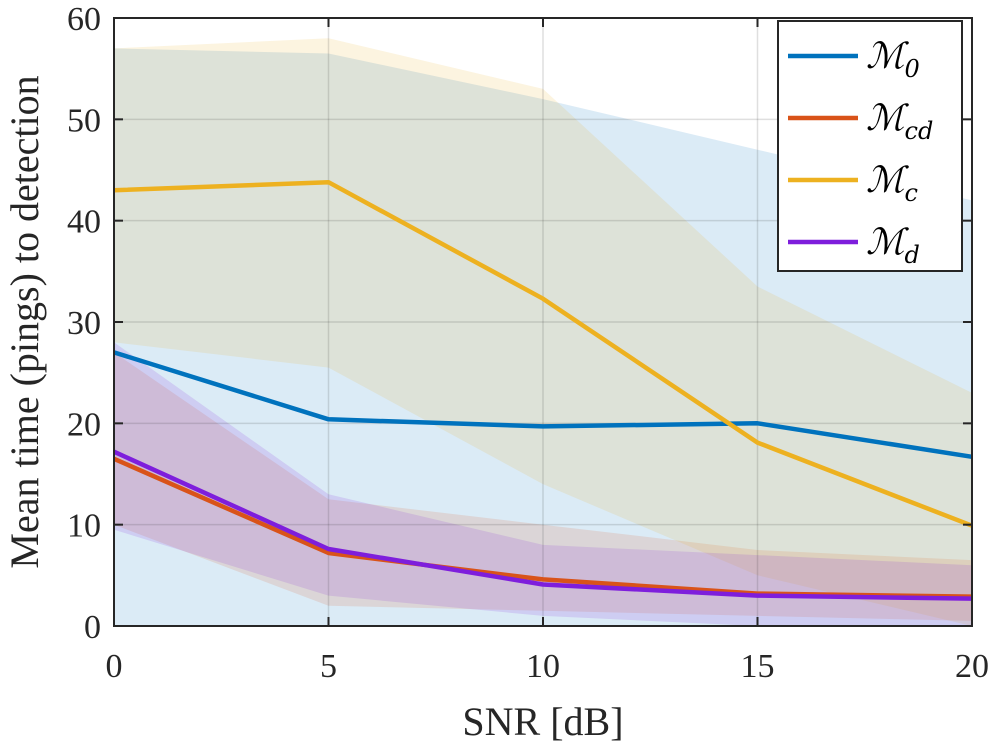  Describe the element at coordinates (84, 424) in the screenshot. I see `y-tick-label: 20` at that location.